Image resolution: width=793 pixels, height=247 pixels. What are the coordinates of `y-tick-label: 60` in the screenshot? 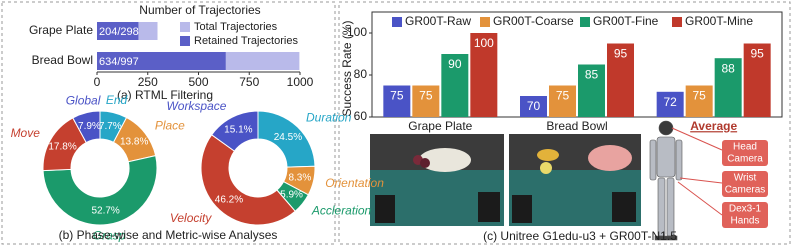 It's located at (361, 116).